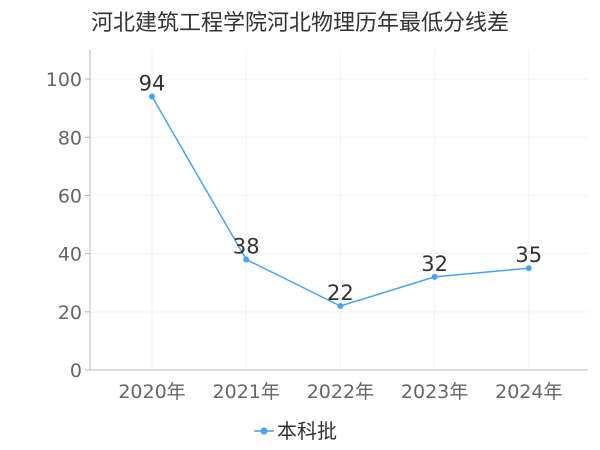  What do you see at coordinates (434, 264) in the screenshot?
I see `data-label: 32` at bounding box center [434, 264].